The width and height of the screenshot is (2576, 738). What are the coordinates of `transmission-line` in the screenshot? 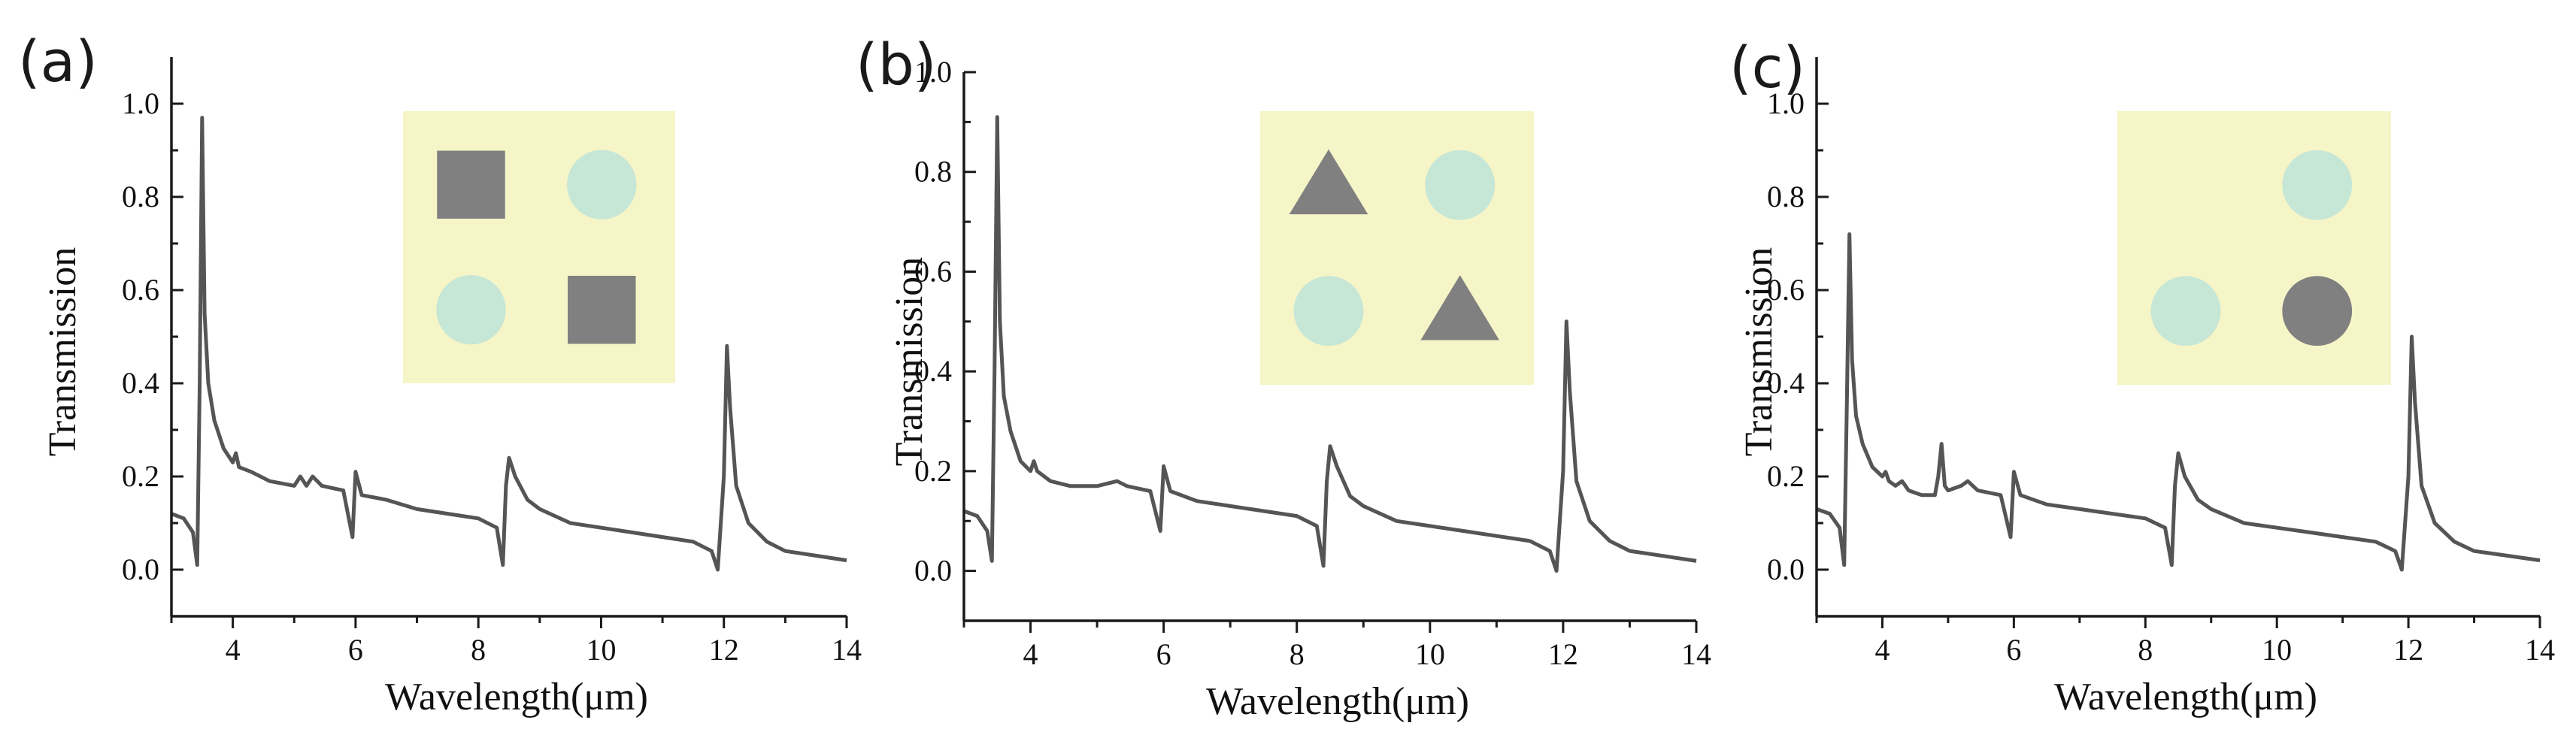 It's located at (2178, 402).